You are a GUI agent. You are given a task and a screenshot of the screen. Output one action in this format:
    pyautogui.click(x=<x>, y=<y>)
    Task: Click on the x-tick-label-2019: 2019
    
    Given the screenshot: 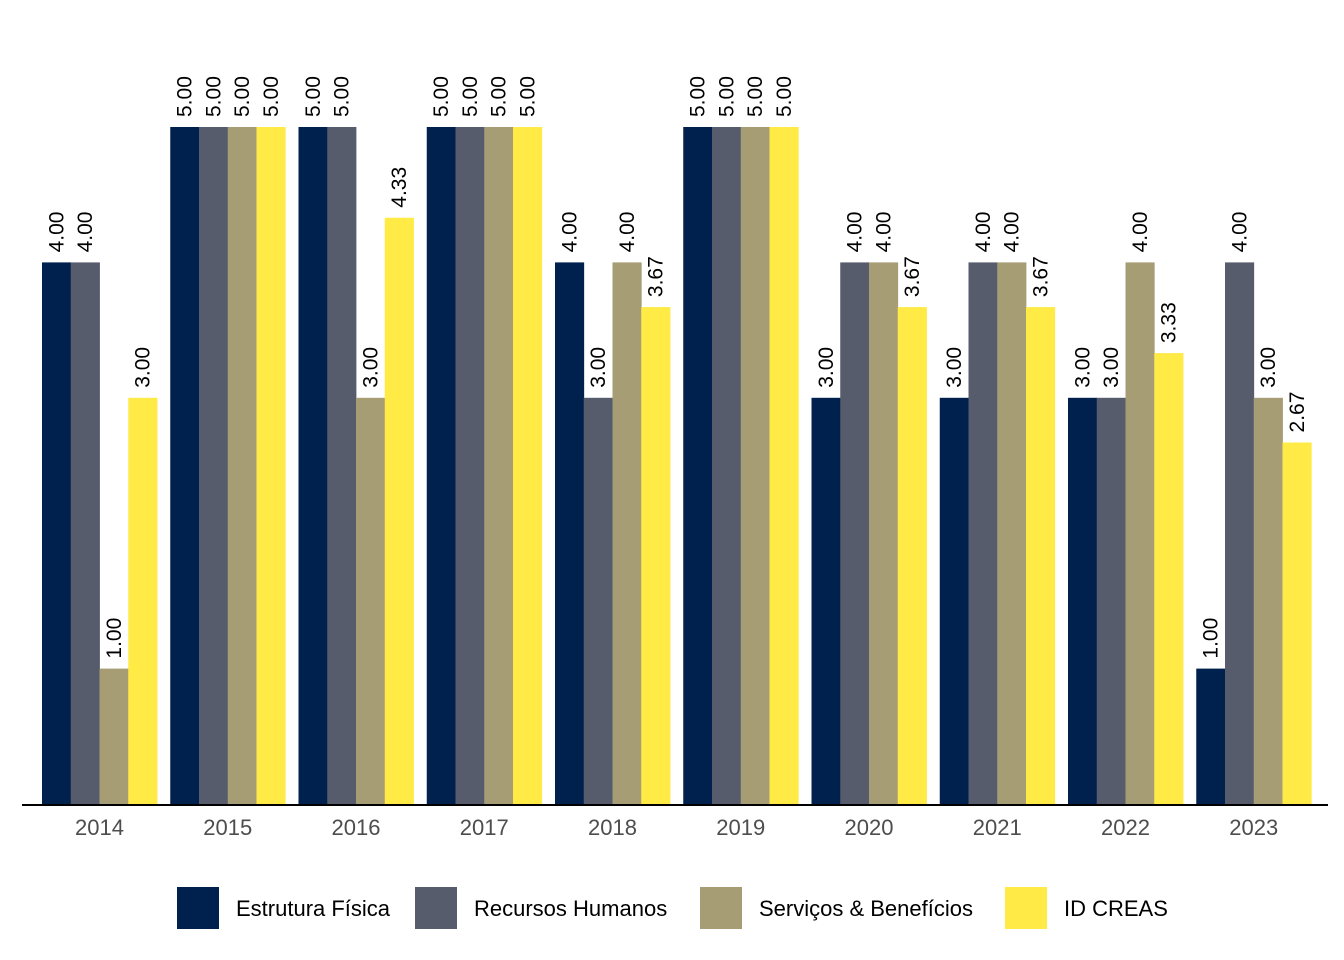 What is the action you would take?
    pyautogui.click(x=740, y=827)
    